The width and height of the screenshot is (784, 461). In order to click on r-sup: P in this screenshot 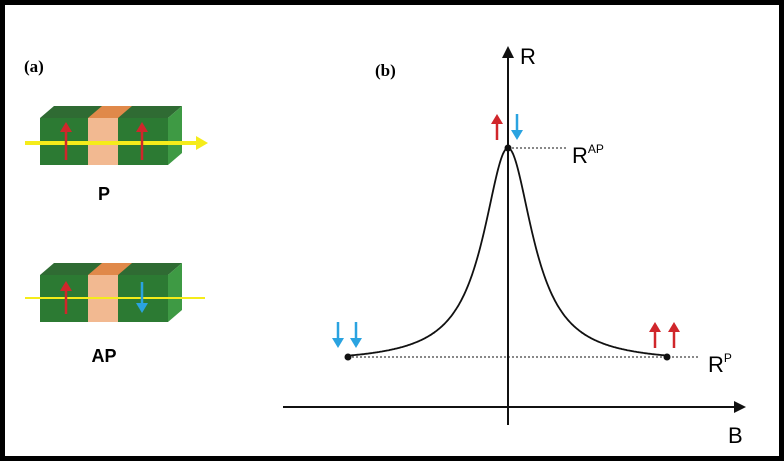, I will do `click(728, 358)`.